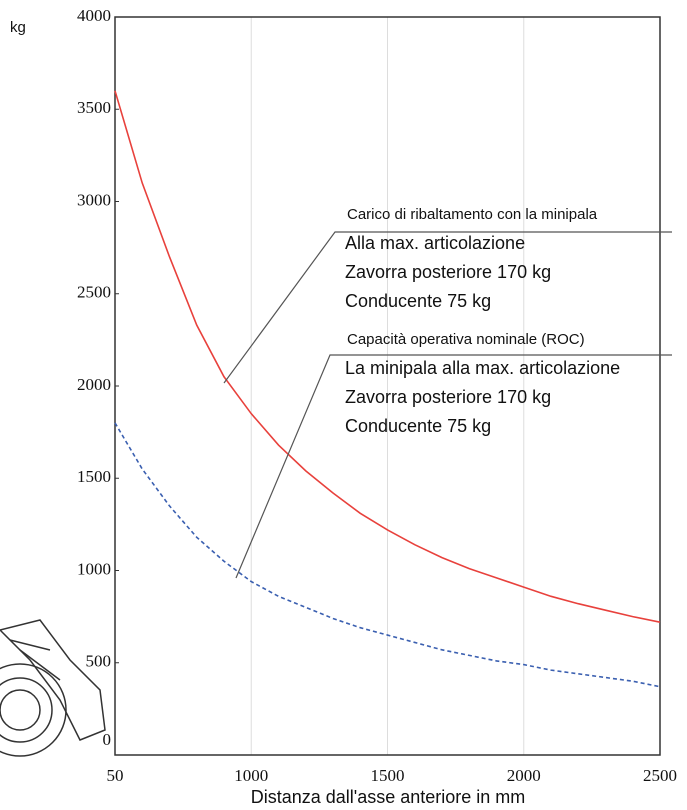  I want to click on wheel, so click(33, 710).